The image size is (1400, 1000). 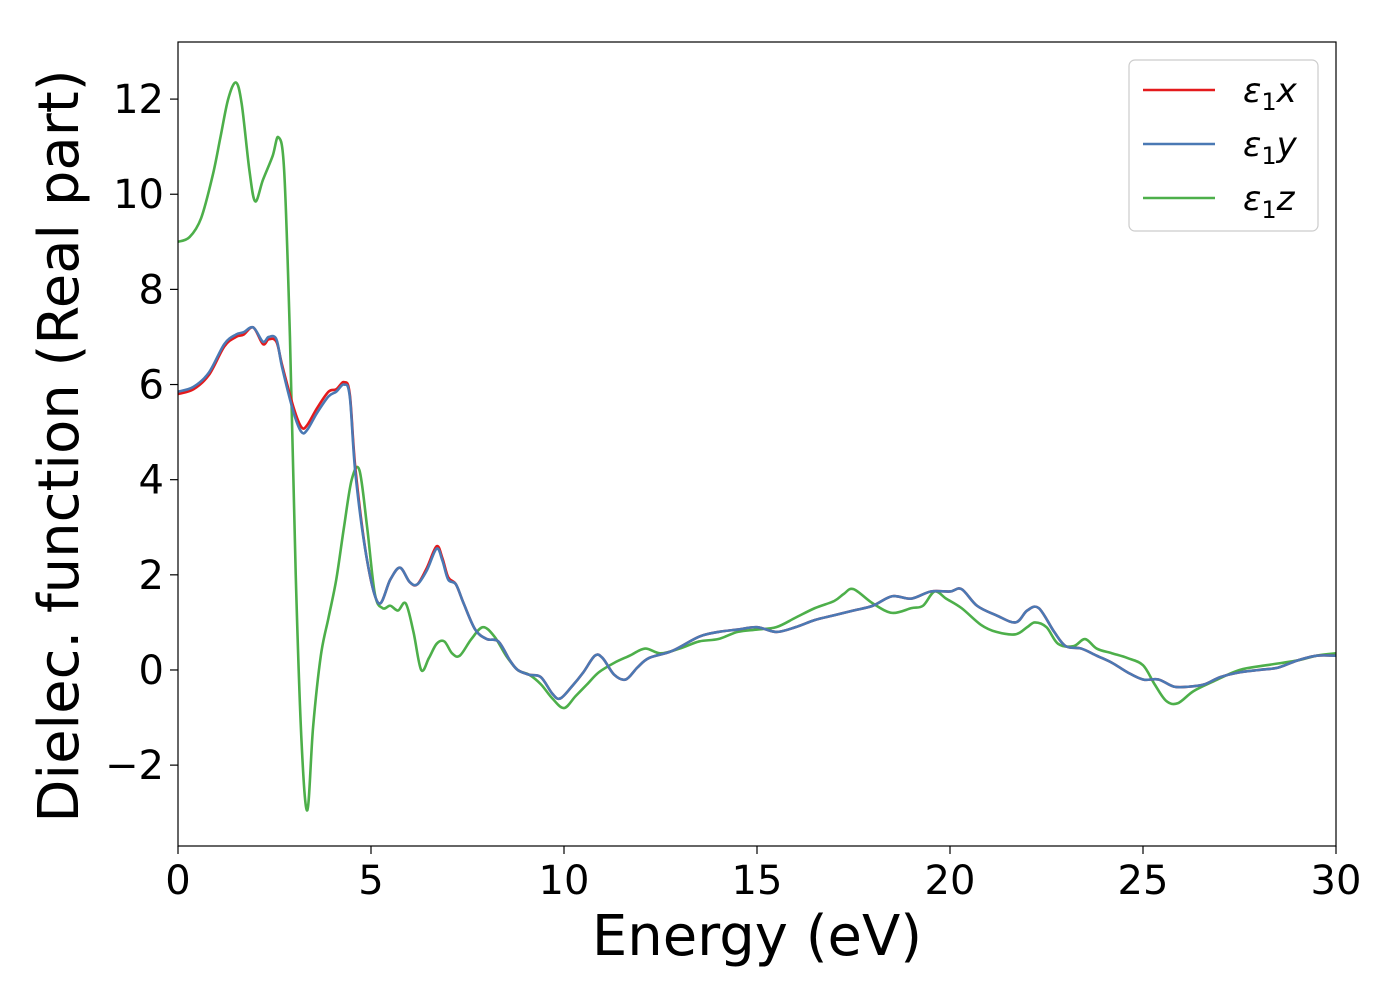 What do you see at coordinates (59, 445) in the screenshot?
I see `y-axis-title: Dielec. function (Real part)` at bounding box center [59, 445].